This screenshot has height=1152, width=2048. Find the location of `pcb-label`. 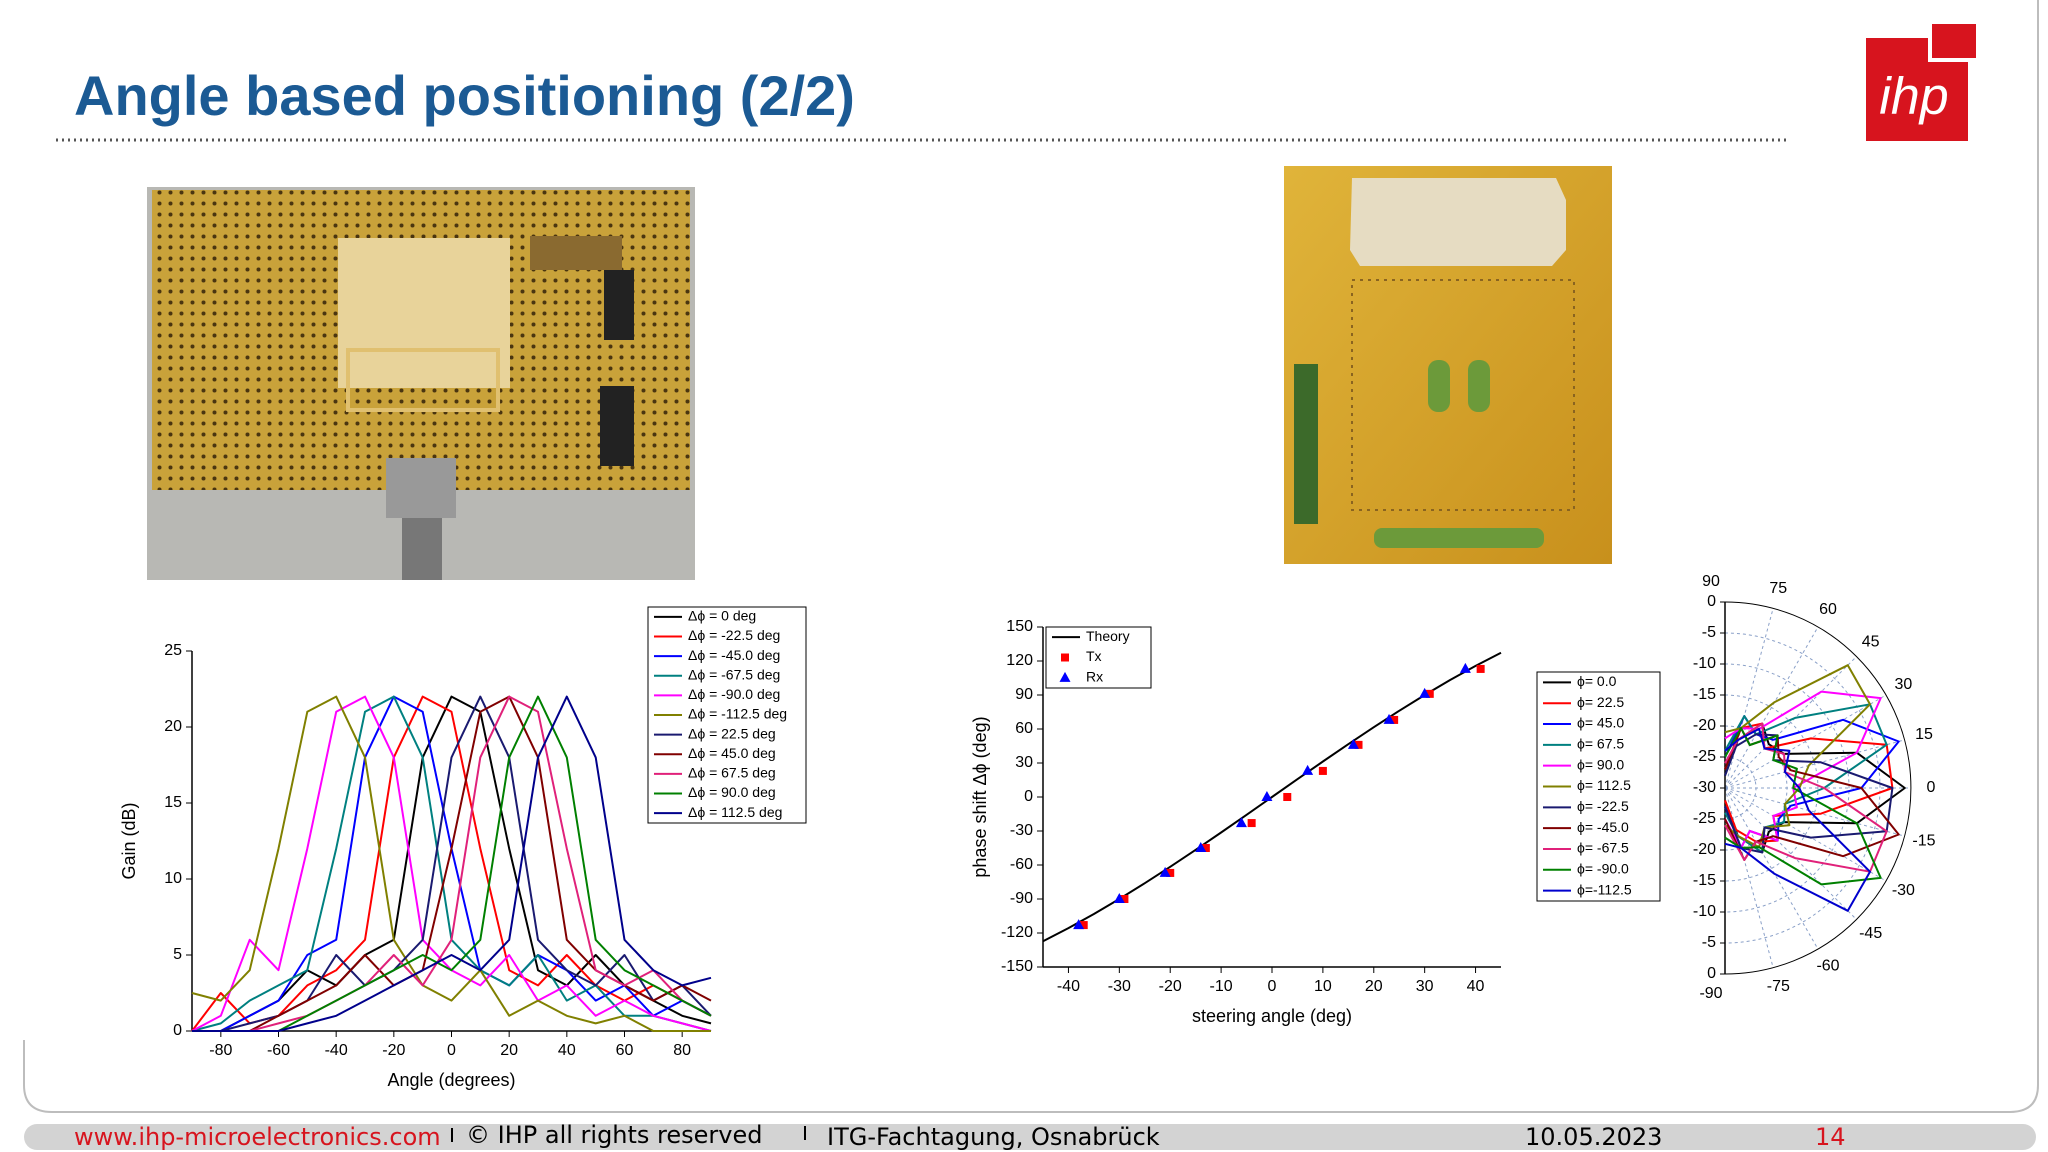

pcb-label is located at coordinates (576, 253).